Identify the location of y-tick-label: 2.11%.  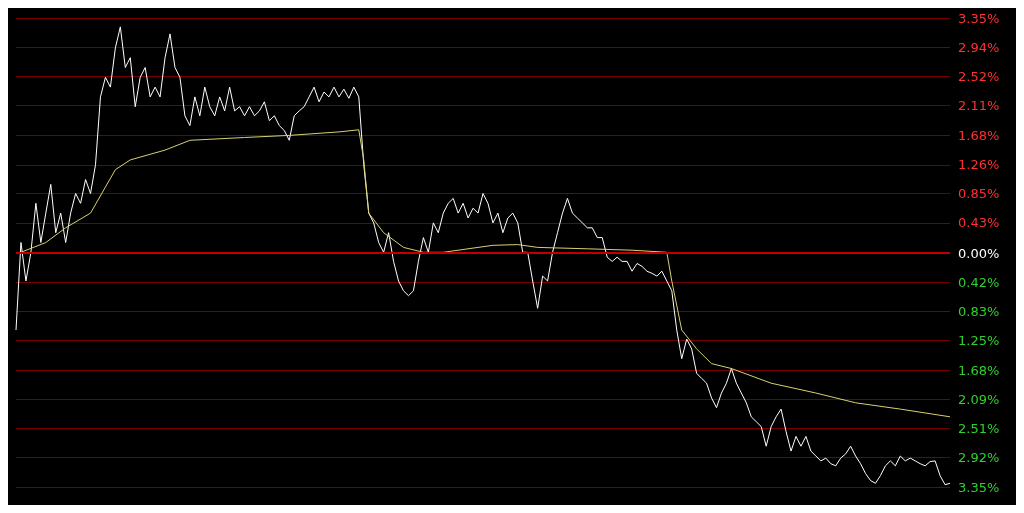
(979, 105).